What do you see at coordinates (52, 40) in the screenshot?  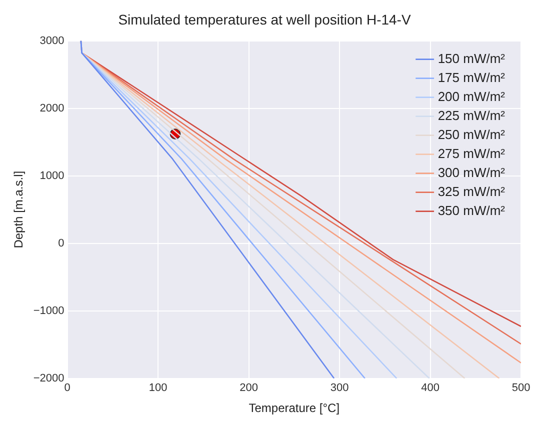 I see `y-tick-label: 3000` at bounding box center [52, 40].